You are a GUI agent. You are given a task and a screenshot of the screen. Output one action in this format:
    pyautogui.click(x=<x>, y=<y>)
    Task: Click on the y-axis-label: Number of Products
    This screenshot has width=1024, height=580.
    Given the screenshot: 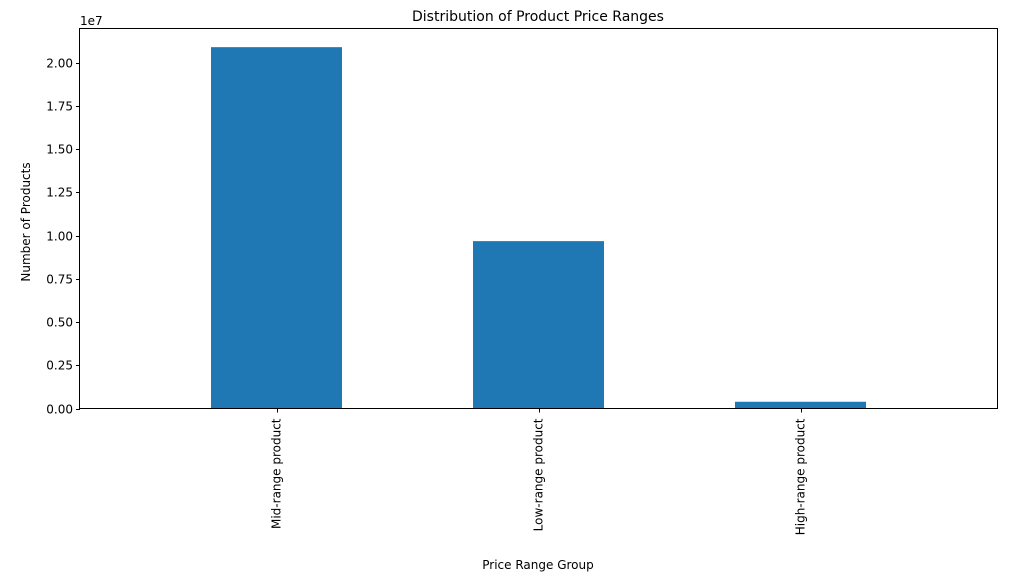 What is the action you would take?
    pyautogui.click(x=26, y=221)
    